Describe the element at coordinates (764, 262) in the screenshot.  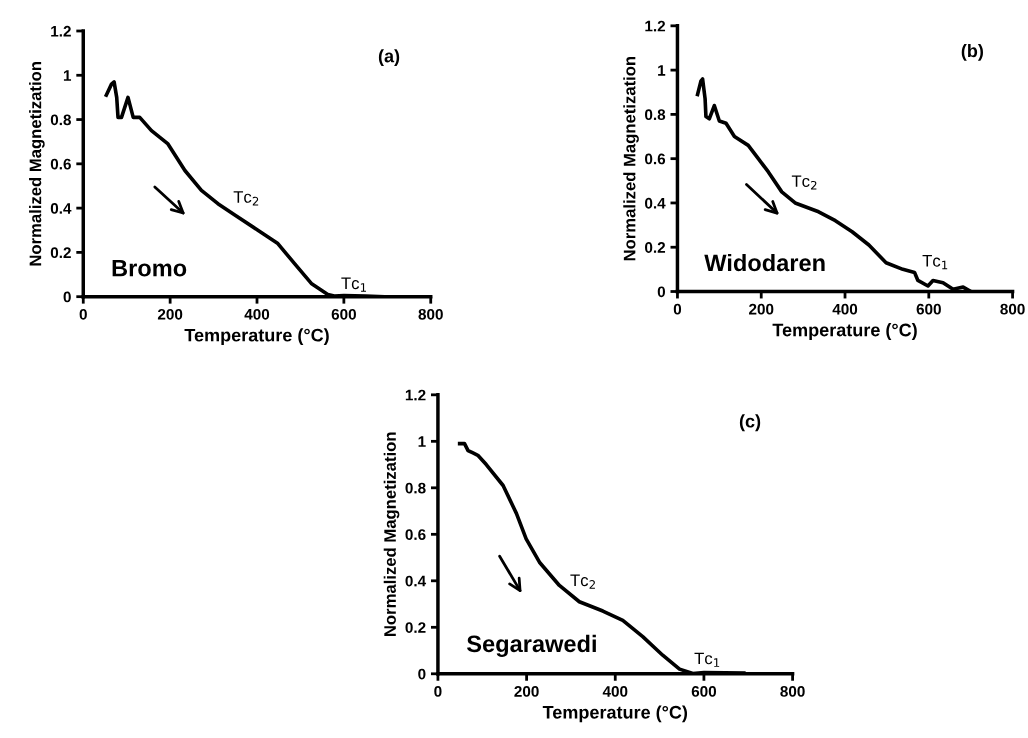
I see `annotation: Widodaren` at that location.